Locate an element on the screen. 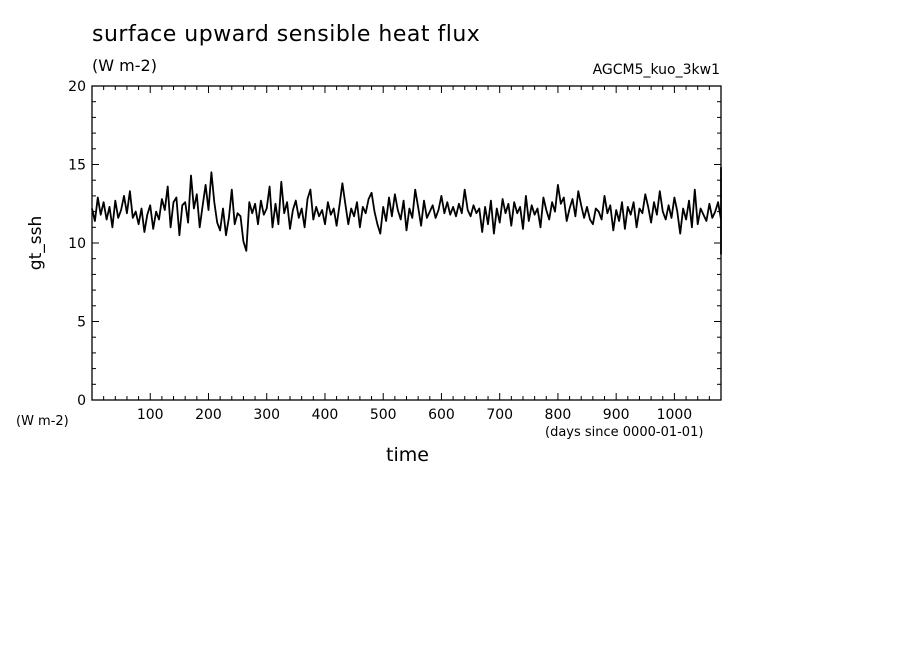  units-label-top: (W m-2) is located at coordinates (124, 65).